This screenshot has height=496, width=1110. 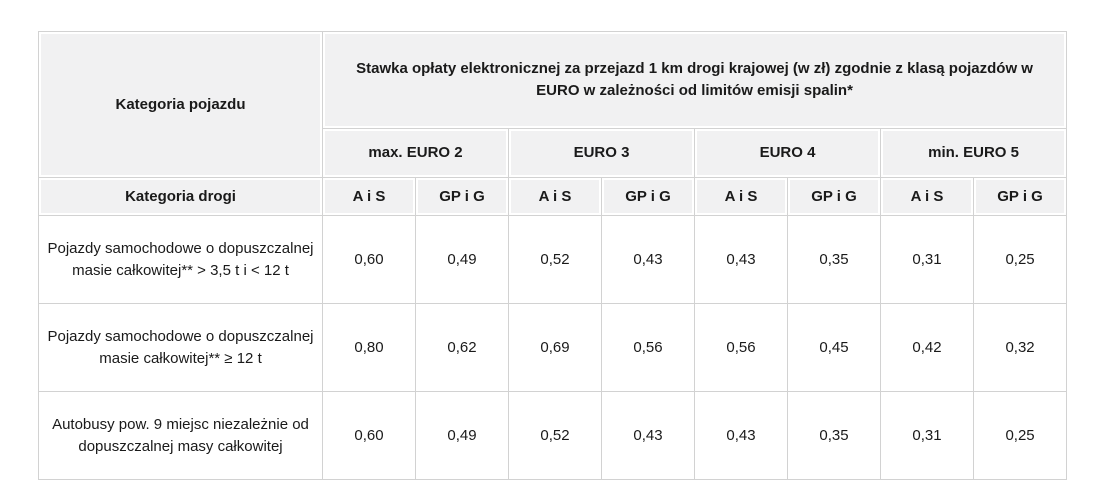 I want to click on rate-value-cell: 0,45, so click(x=834, y=347).